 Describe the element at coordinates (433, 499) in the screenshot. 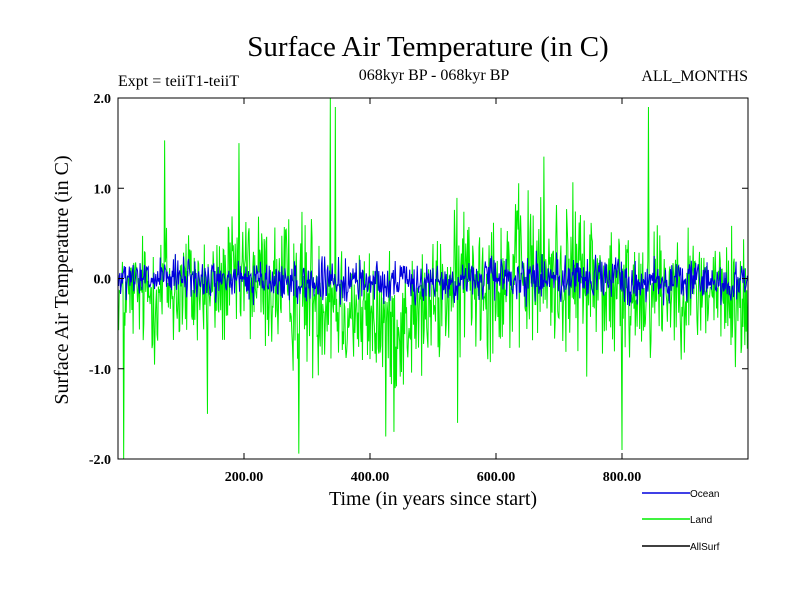

I see `x-axis-label: Time (in years since start)` at that location.